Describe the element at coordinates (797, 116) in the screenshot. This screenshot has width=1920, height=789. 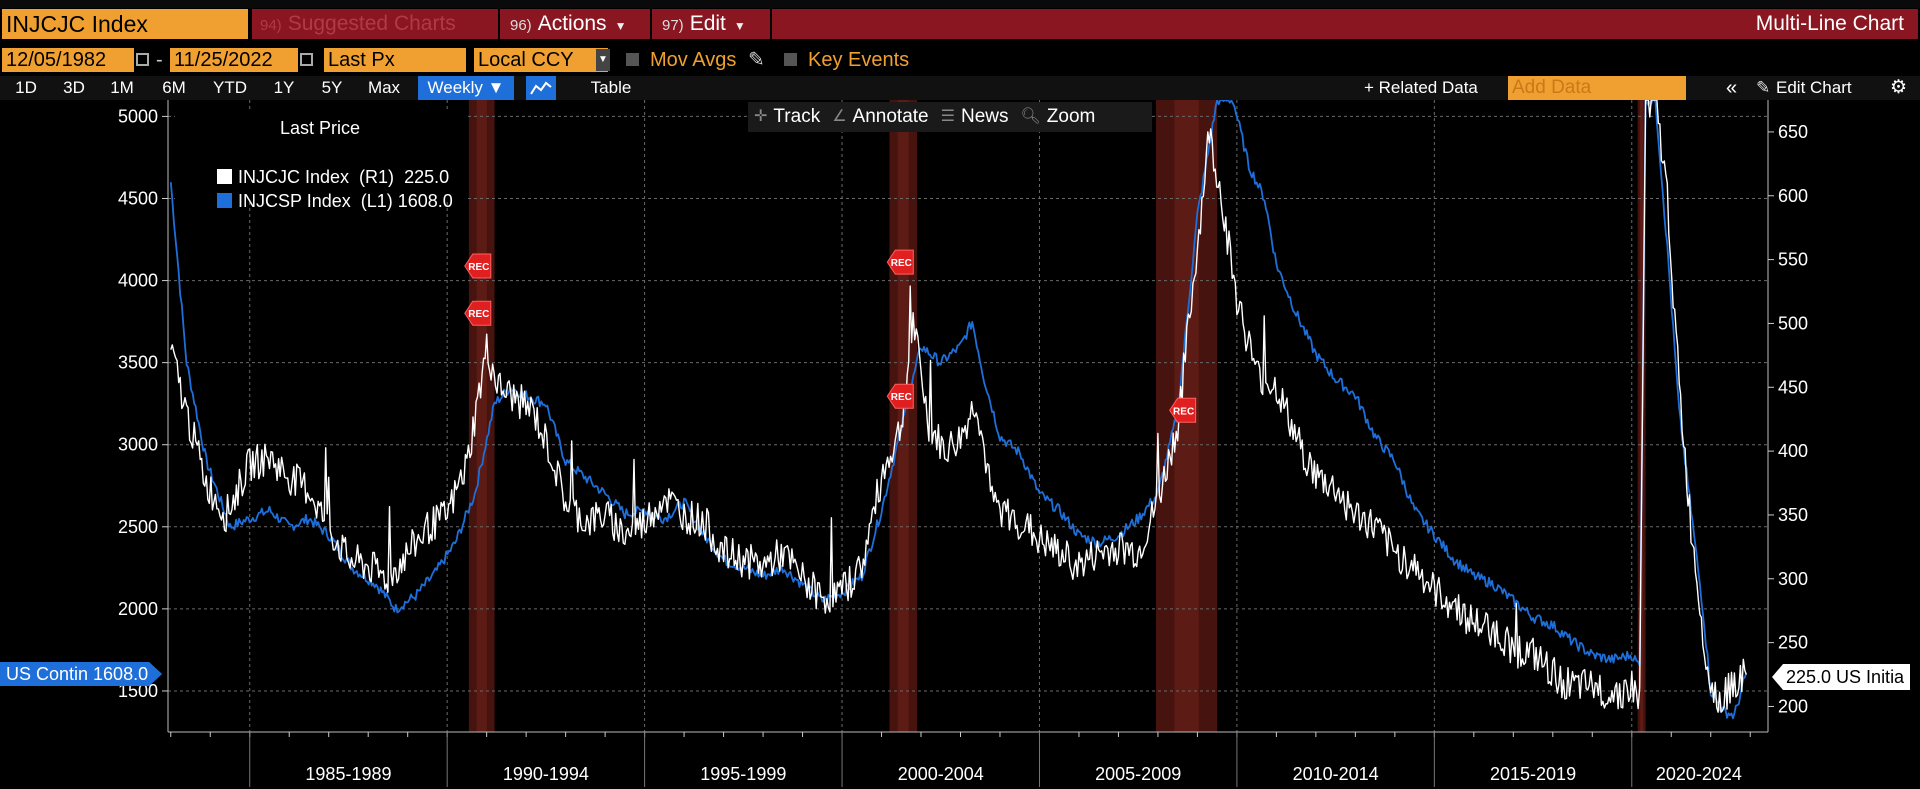
I see `track-label: Track` at that location.